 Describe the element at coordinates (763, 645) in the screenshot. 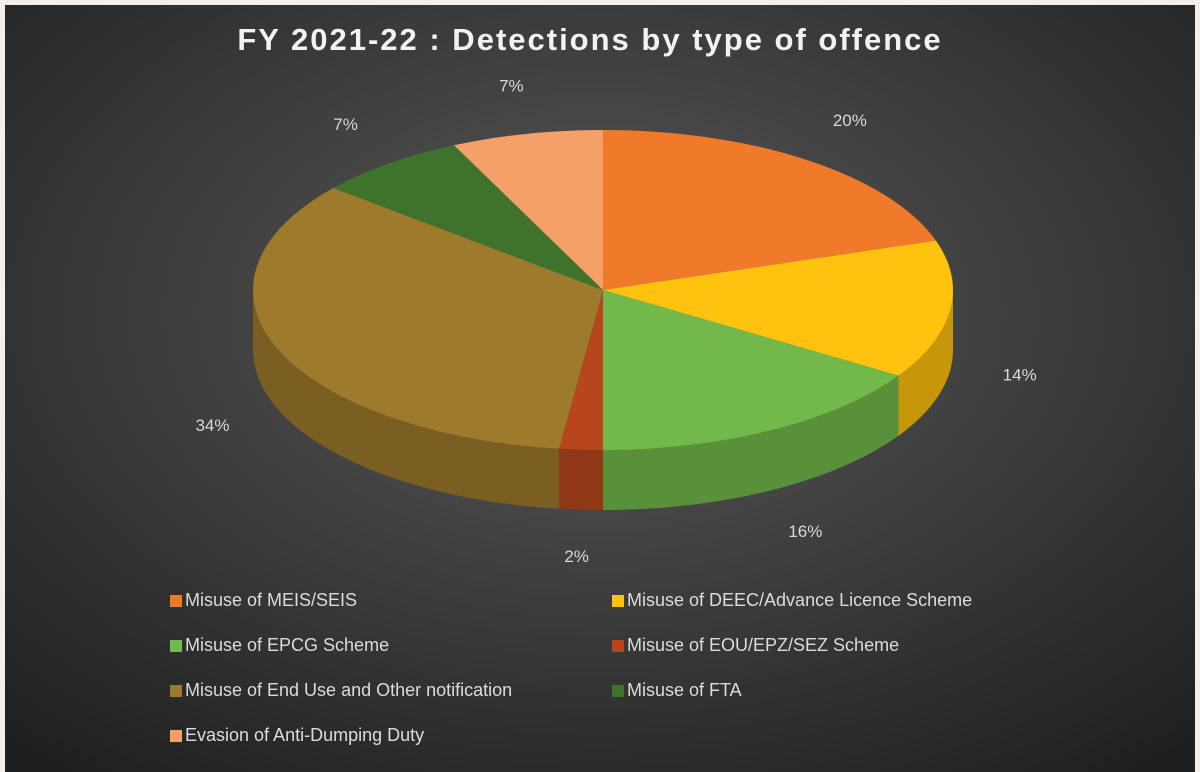

I see `legend-label: Misuse of EOU/EPZ/SEZ Scheme` at that location.